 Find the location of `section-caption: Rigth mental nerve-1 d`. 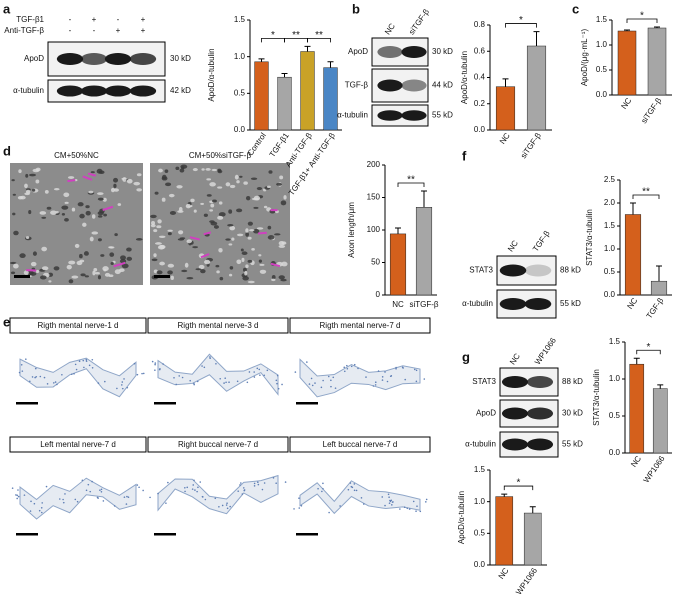

section-caption: Rigth mental nerve-1 d is located at coordinates (78, 325).